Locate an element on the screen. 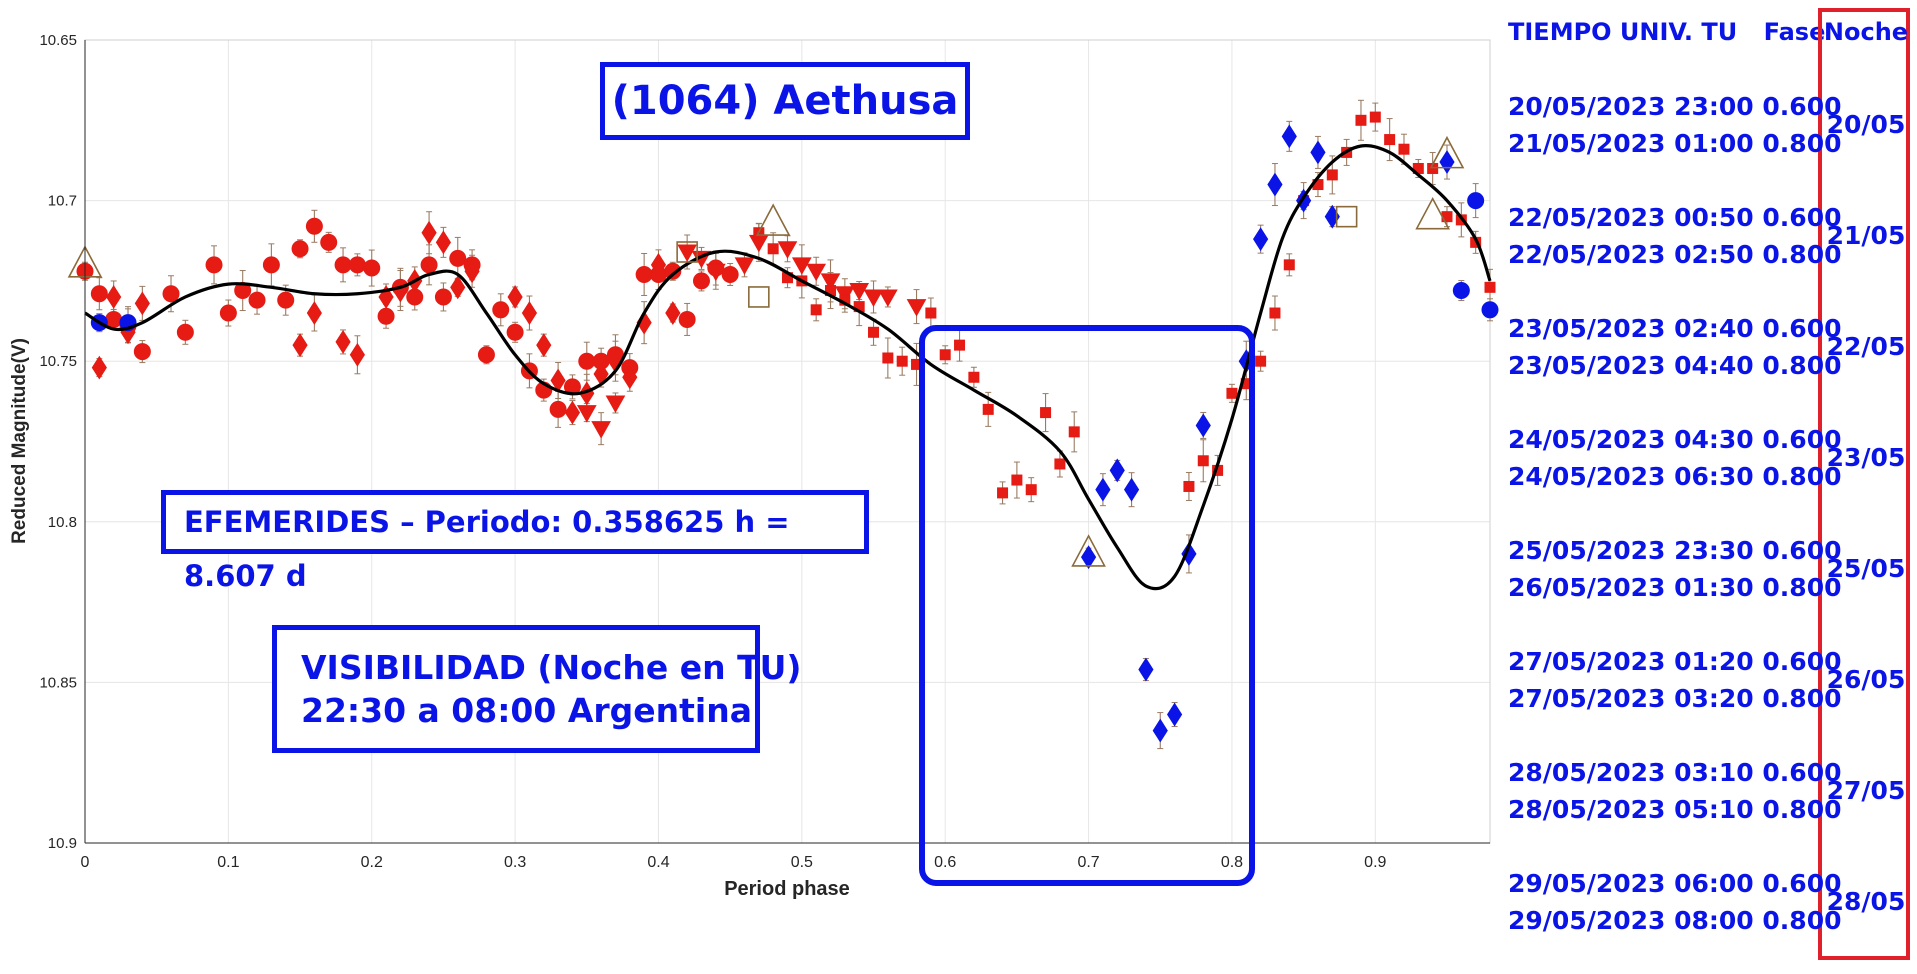  x-tick-label: 0.8 is located at coordinates (1232, 862).